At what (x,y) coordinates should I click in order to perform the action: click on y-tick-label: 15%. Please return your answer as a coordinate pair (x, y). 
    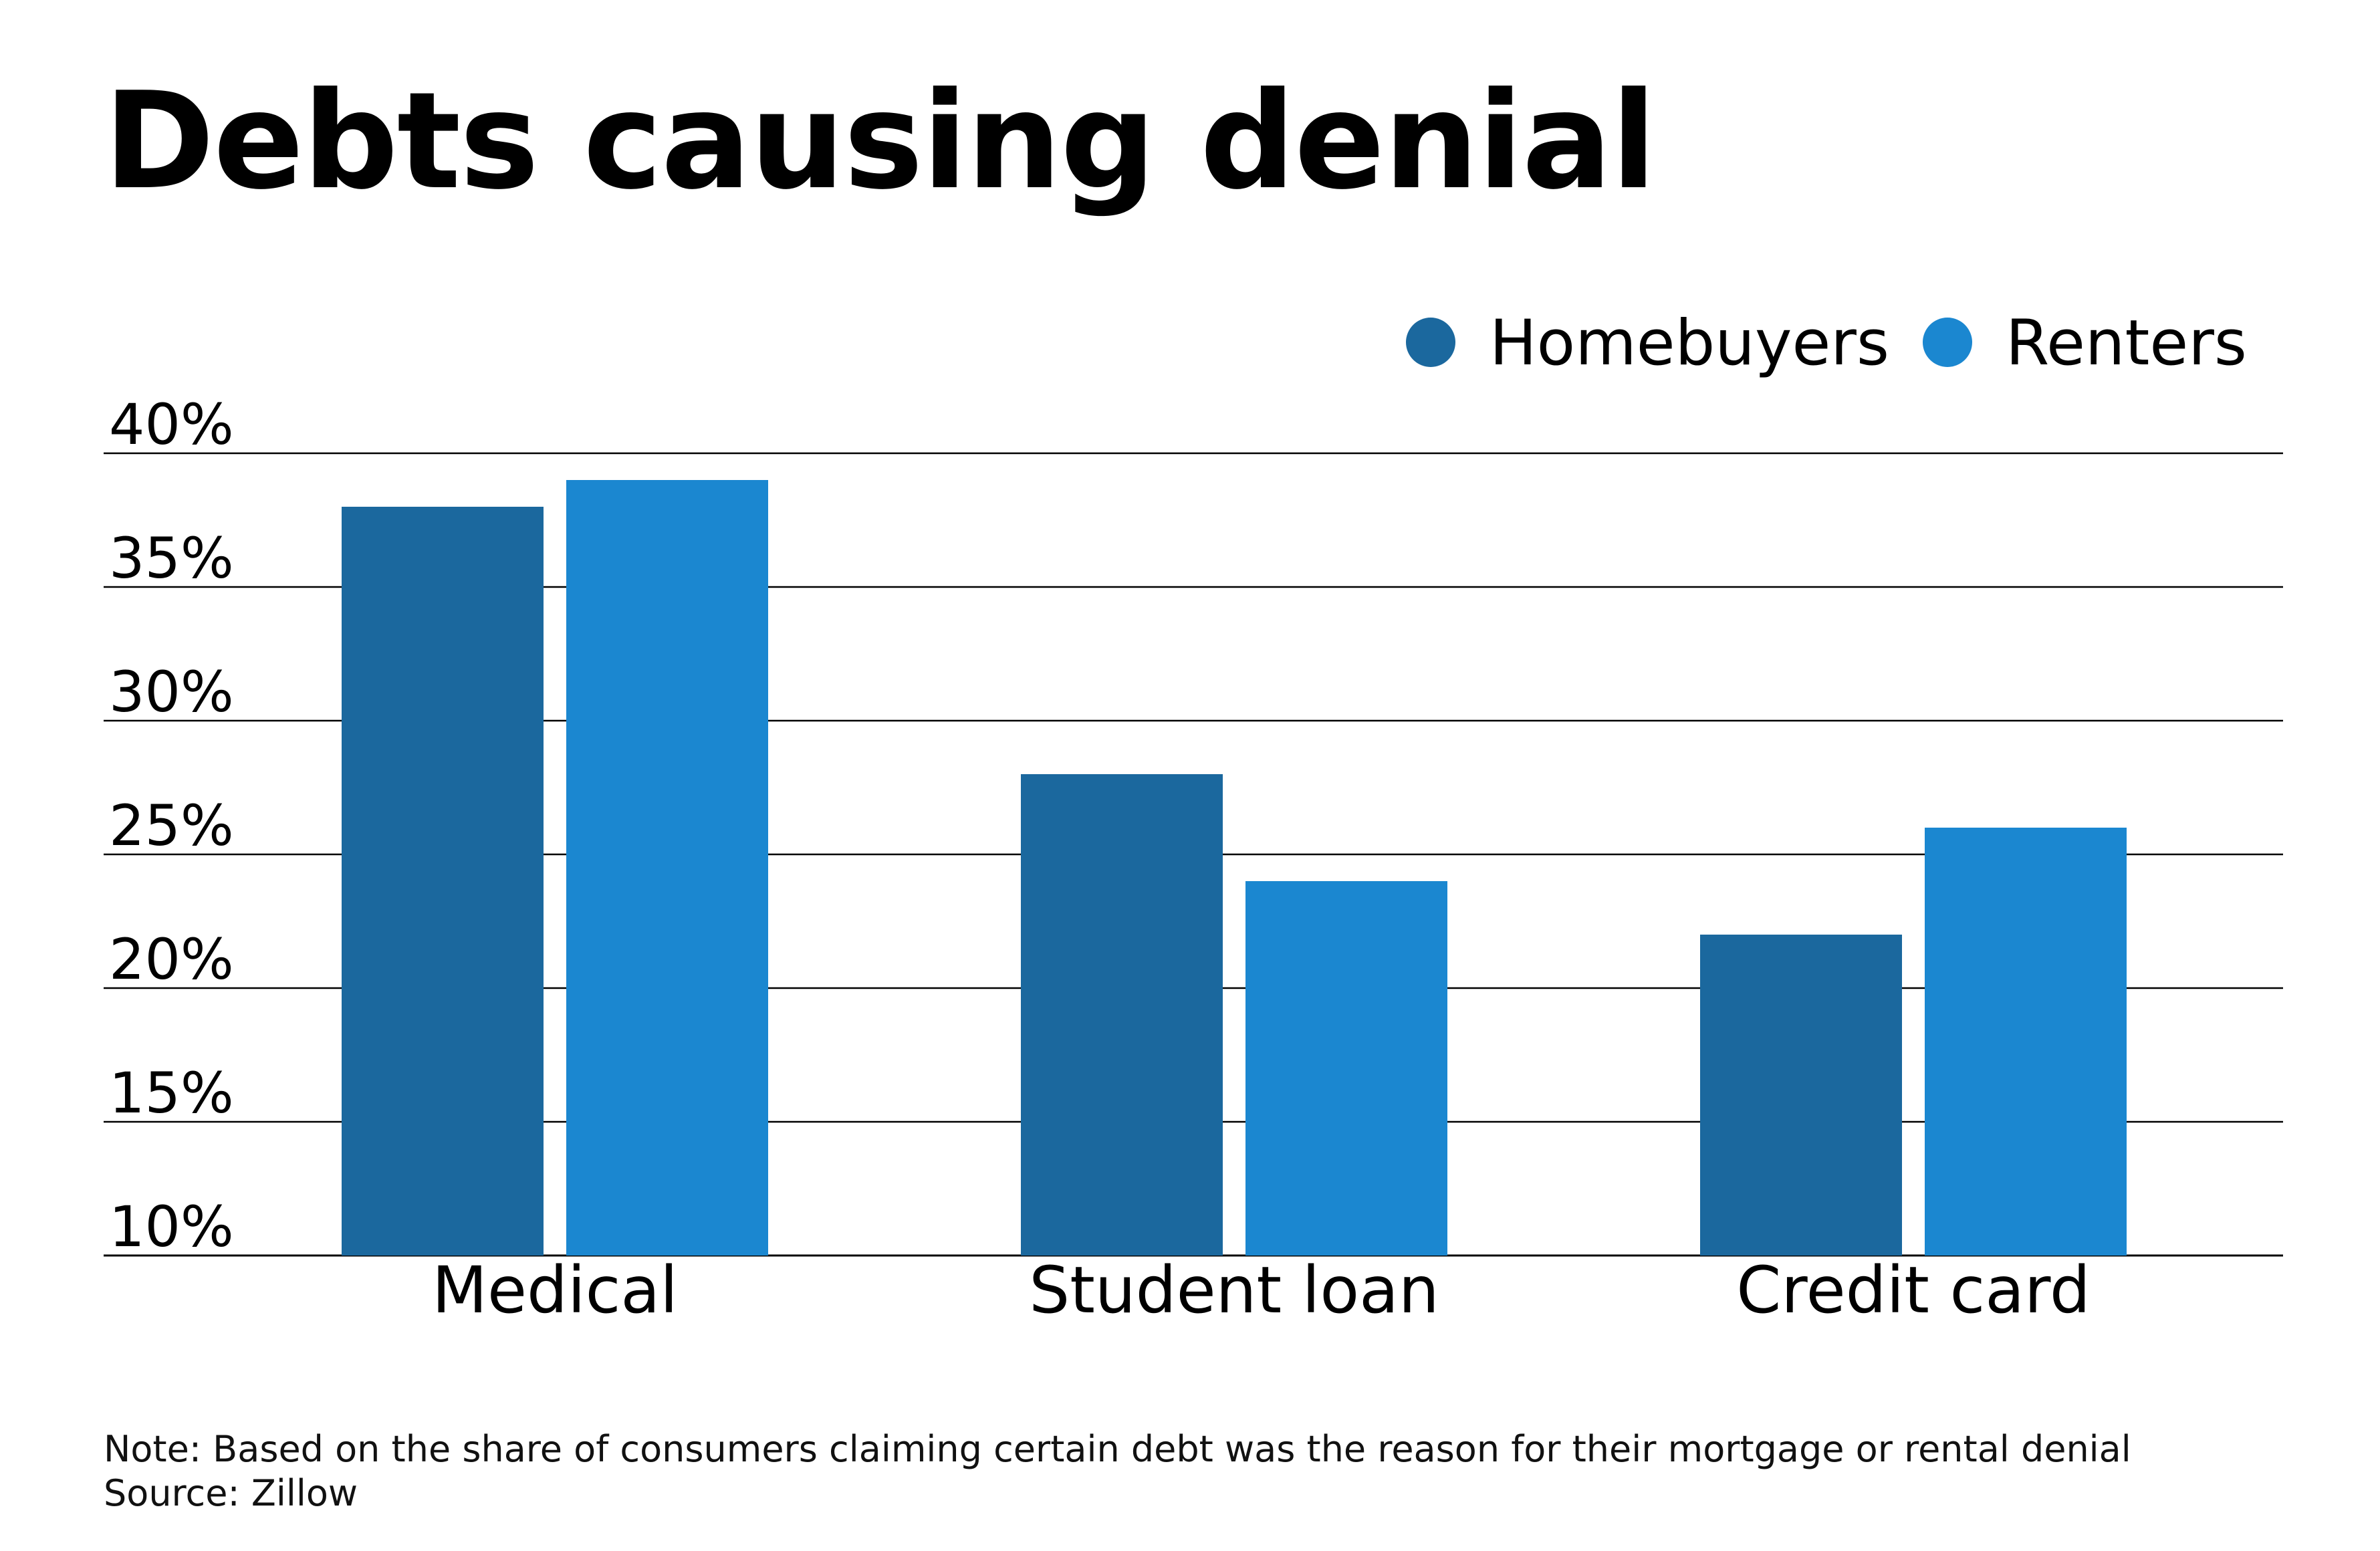
    Looking at the image, I should click on (171, 1093).